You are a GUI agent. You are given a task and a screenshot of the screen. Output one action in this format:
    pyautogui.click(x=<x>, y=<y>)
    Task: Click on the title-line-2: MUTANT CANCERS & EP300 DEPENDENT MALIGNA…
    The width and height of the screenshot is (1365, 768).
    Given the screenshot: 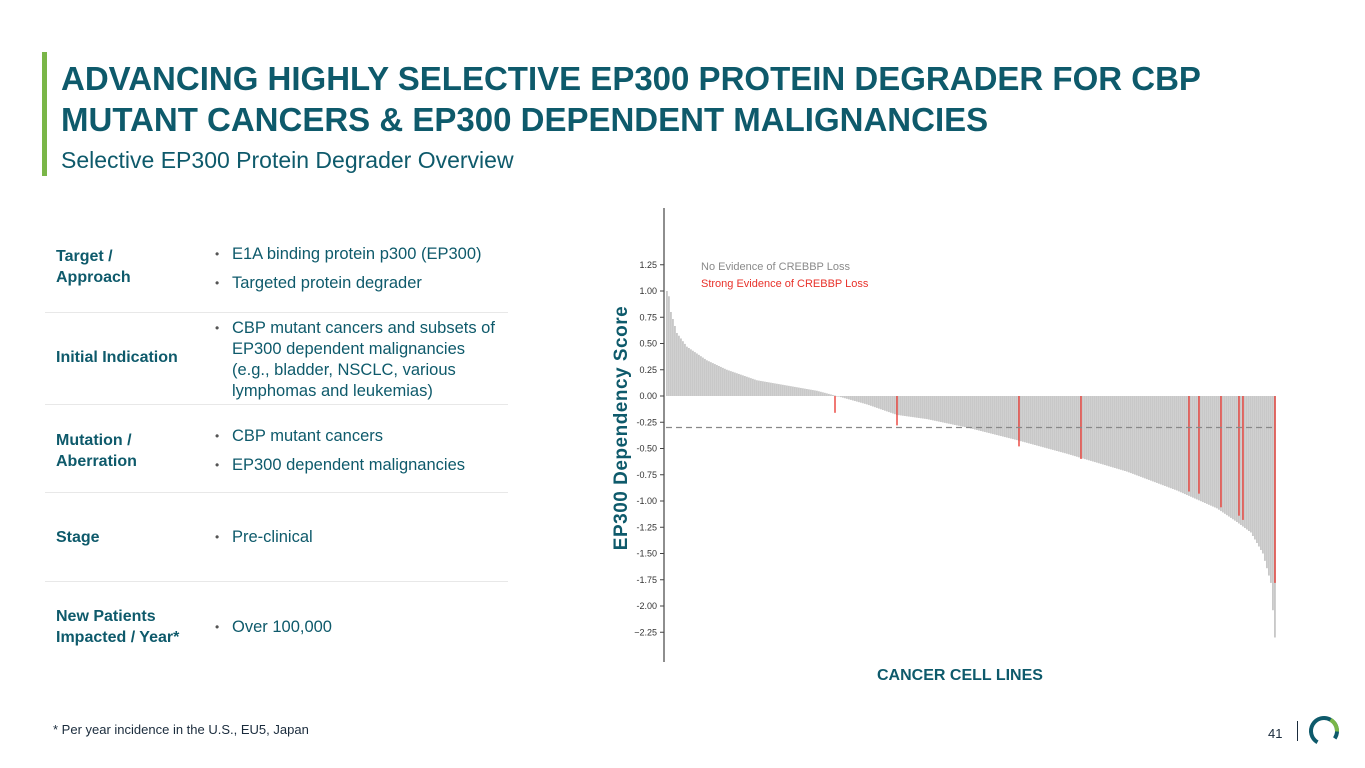 What is the action you would take?
    pyautogui.click(x=525, y=119)
    